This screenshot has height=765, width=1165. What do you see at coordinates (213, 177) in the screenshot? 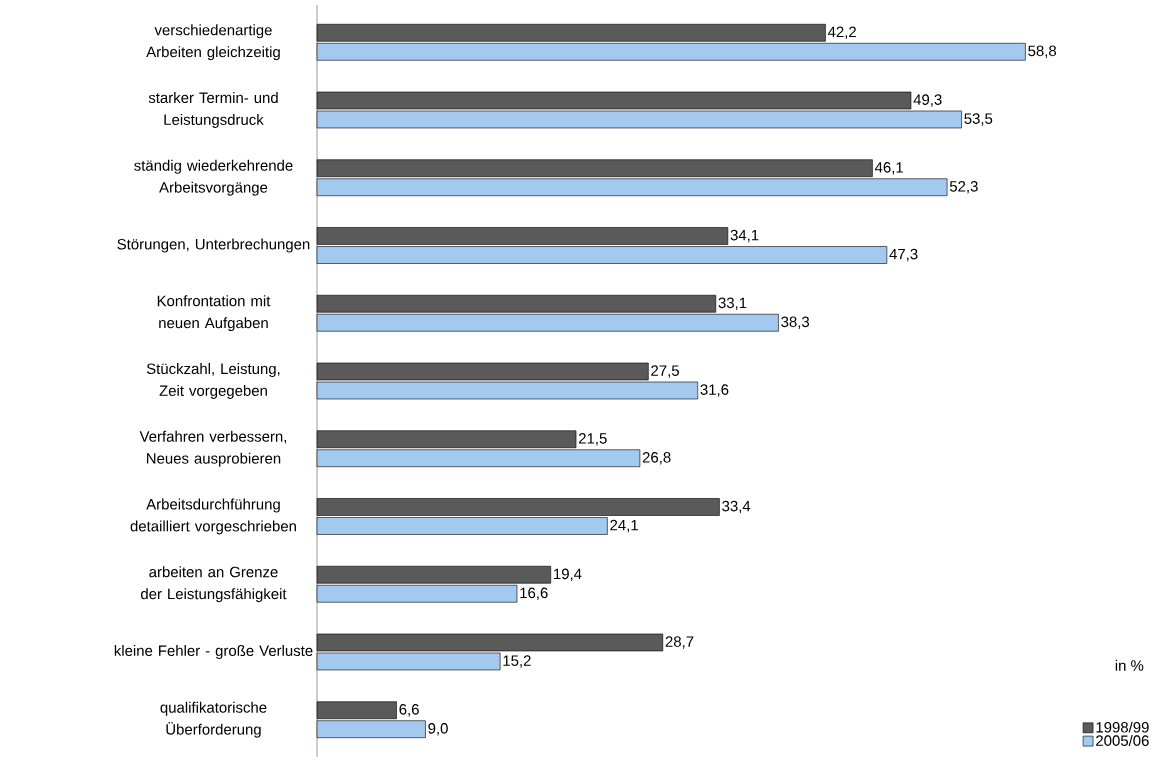
I see `y-tick-label: ständig wiederkehrende Arbeitsvorgänge` at bounding box center [213, 177].